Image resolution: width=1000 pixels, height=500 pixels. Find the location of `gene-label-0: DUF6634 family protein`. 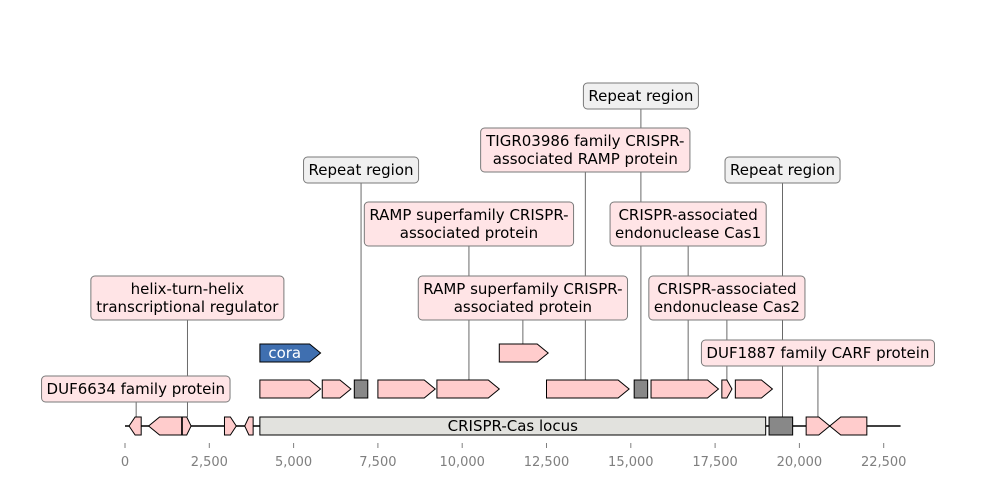

gene-label-0: DUF6634 family protein is located at coordinates (136, 389).